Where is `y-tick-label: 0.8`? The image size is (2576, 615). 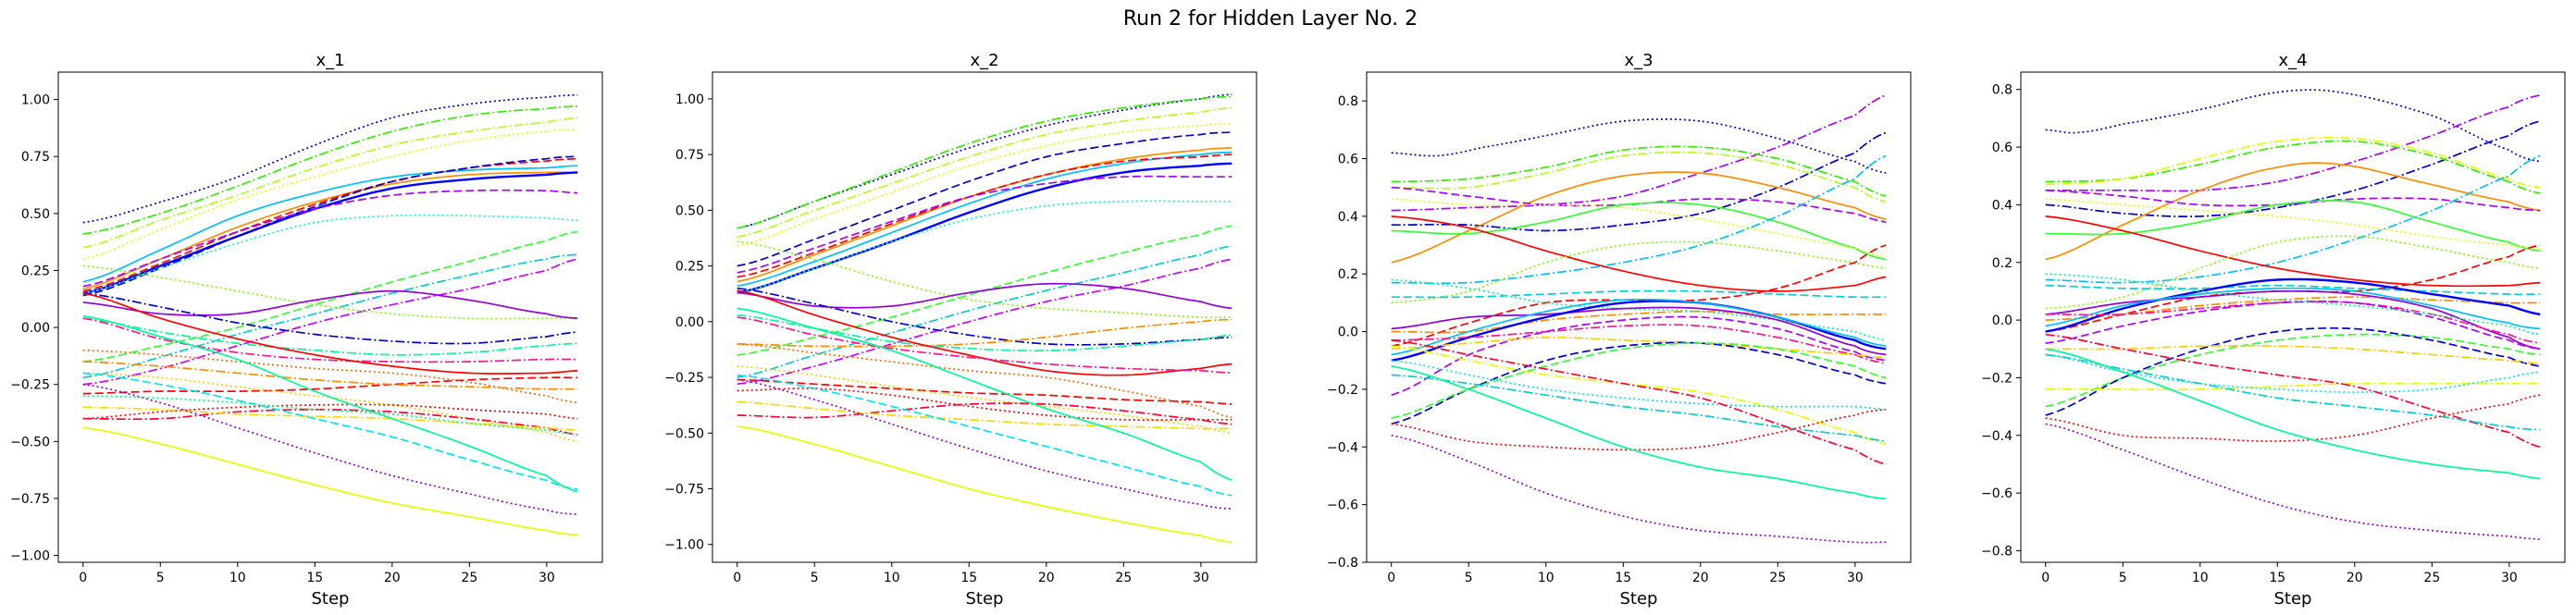 y-tick-label: 0.8 is located at coordinates (2002, 90).